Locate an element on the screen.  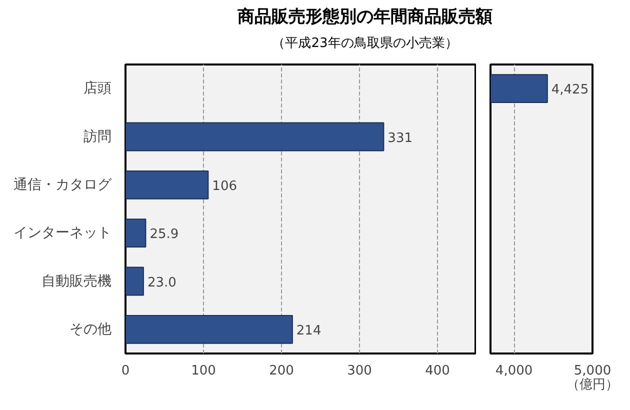
chart-subtitle: （平成23年の鳥取県の小売業） is located at coordinates (365, 44).